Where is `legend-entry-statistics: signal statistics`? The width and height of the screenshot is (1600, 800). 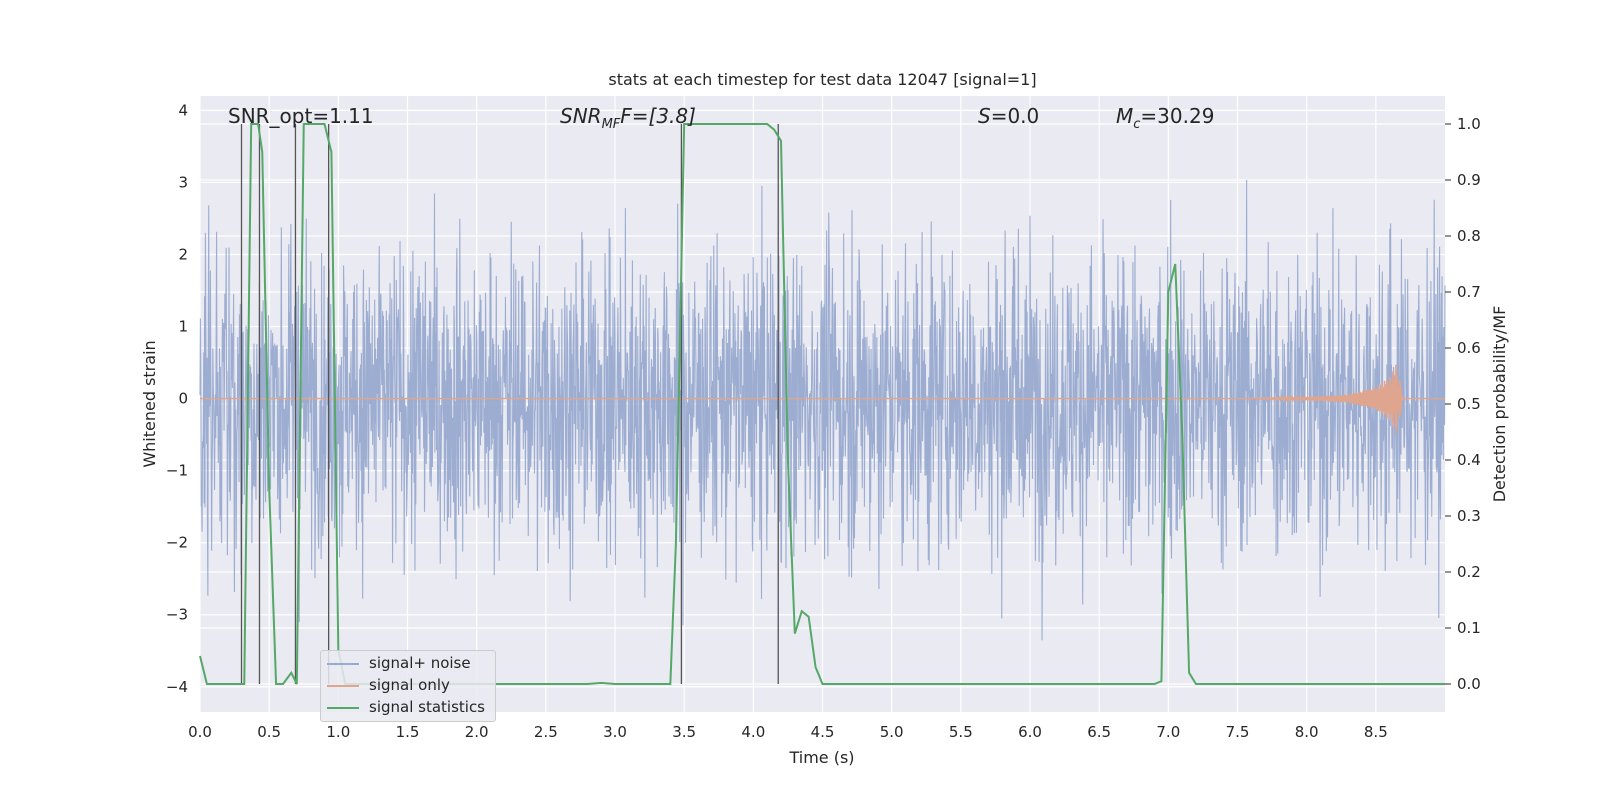
legend-entry-statistics: signal statistics is located at coordinates (408, 708).